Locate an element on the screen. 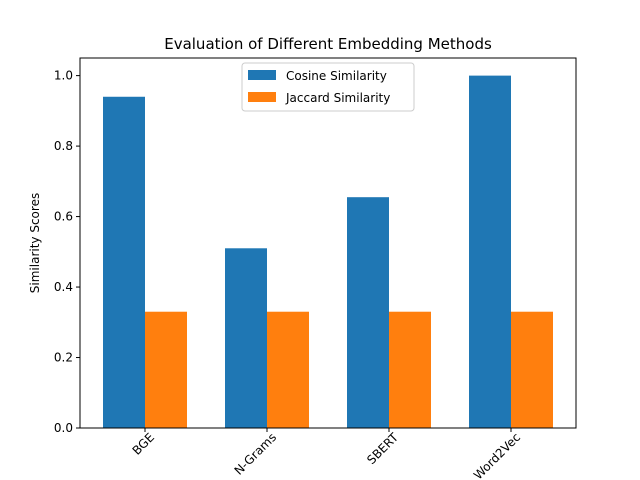 Image resolution: width=640 pixels, height=480 pixels. y-axis-label: Similarity Scores is located at coordinates (35, 243).